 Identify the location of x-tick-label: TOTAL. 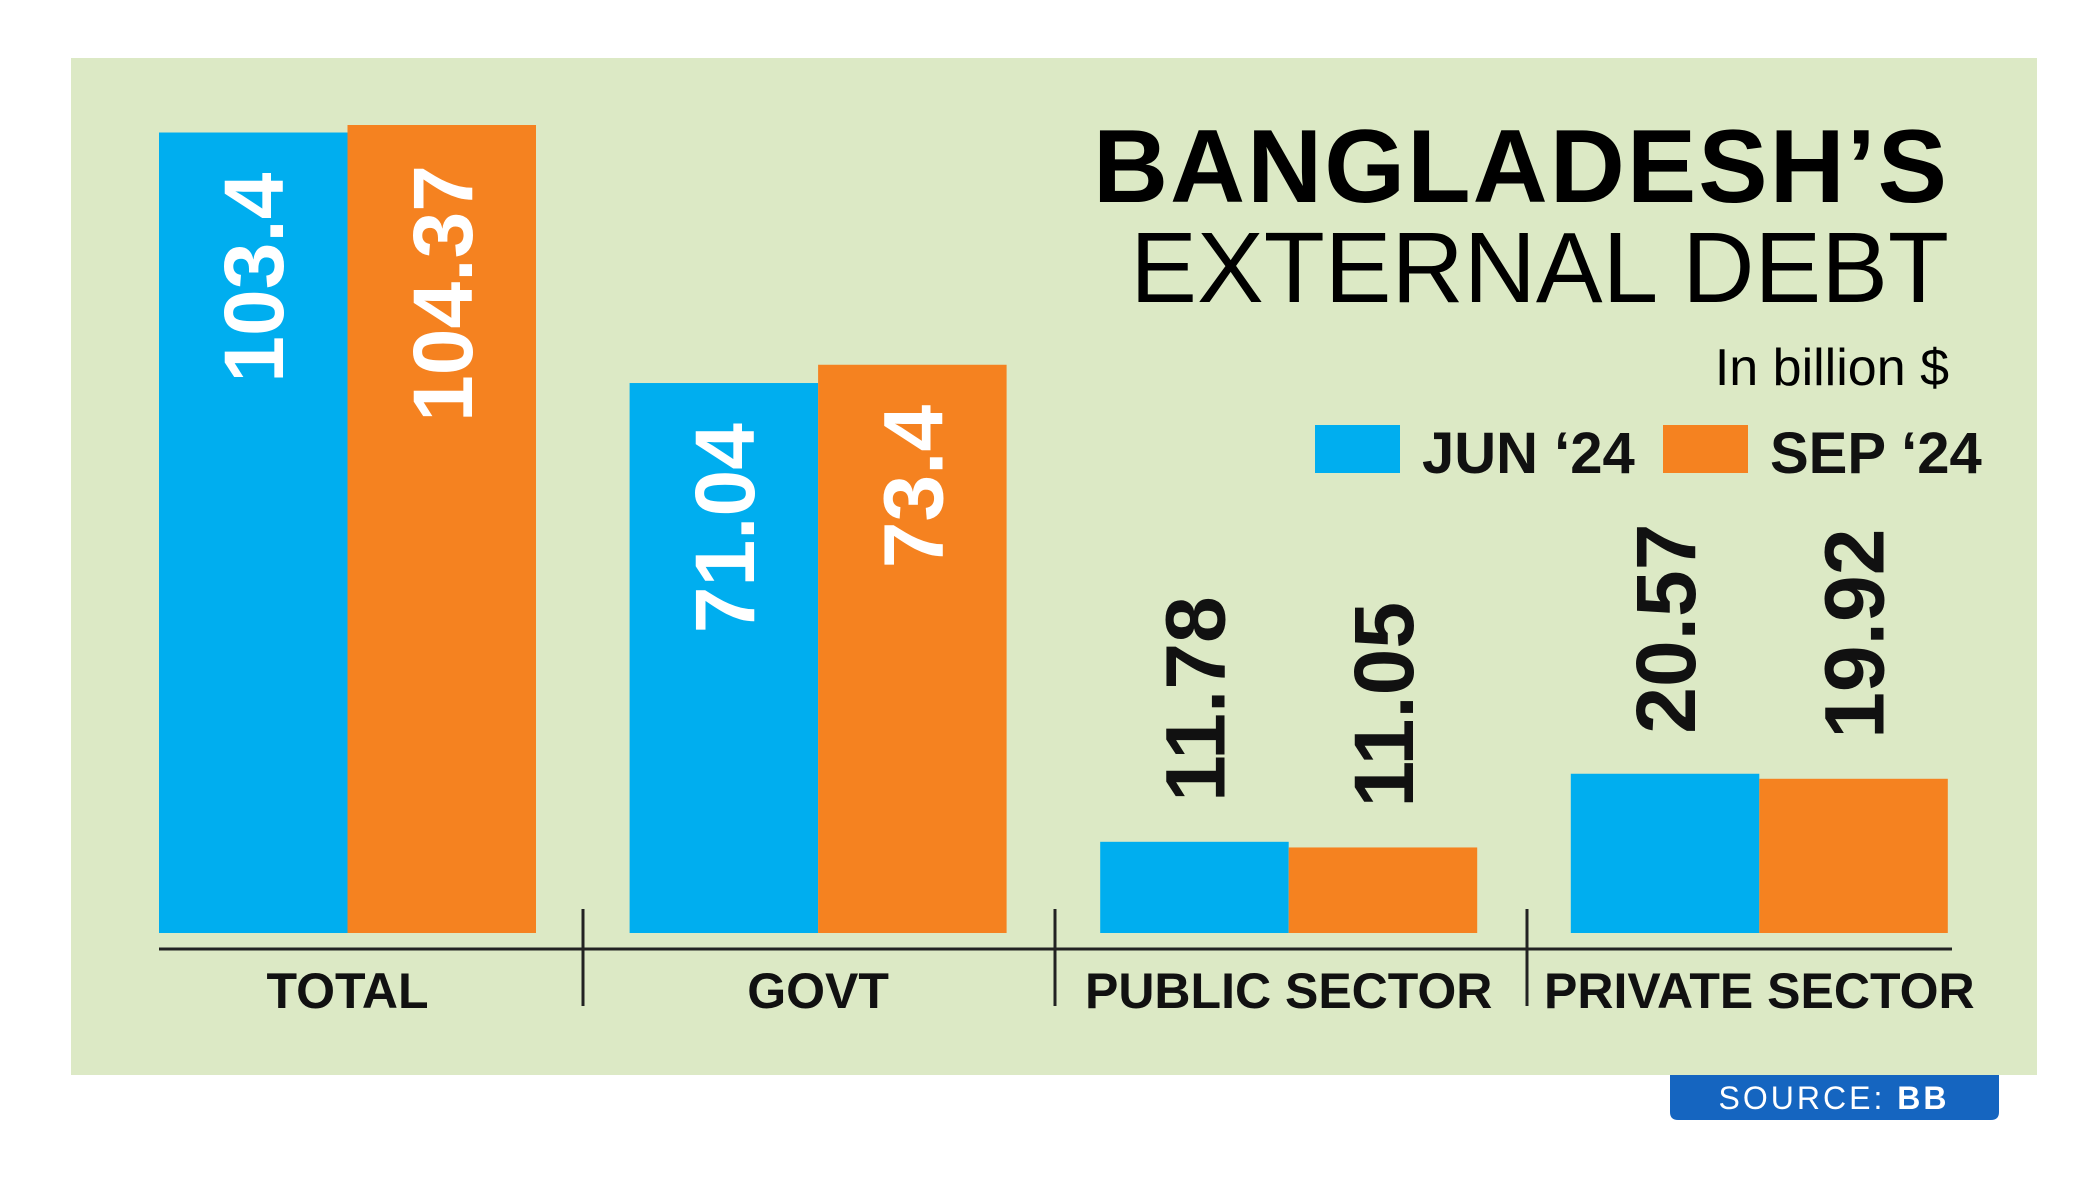
(347, 991).